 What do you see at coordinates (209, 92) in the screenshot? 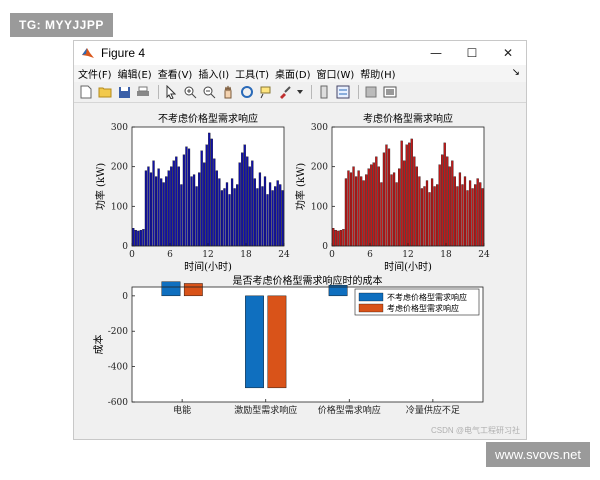
I see `zoom-out-icon` at bounding box center [209, 92].